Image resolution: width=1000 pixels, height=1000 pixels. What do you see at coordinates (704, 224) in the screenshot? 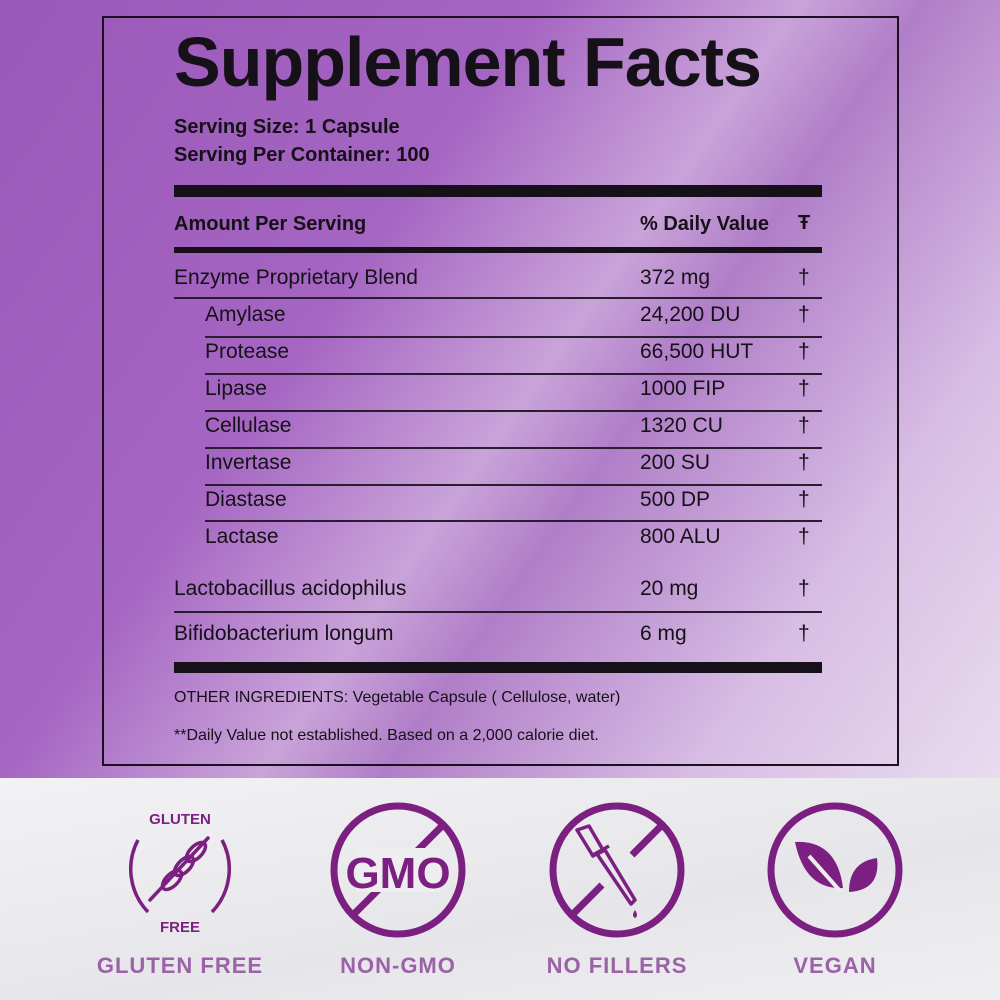
I see `header-daily-value: % Daily Value` at bounding box center [704, 224].